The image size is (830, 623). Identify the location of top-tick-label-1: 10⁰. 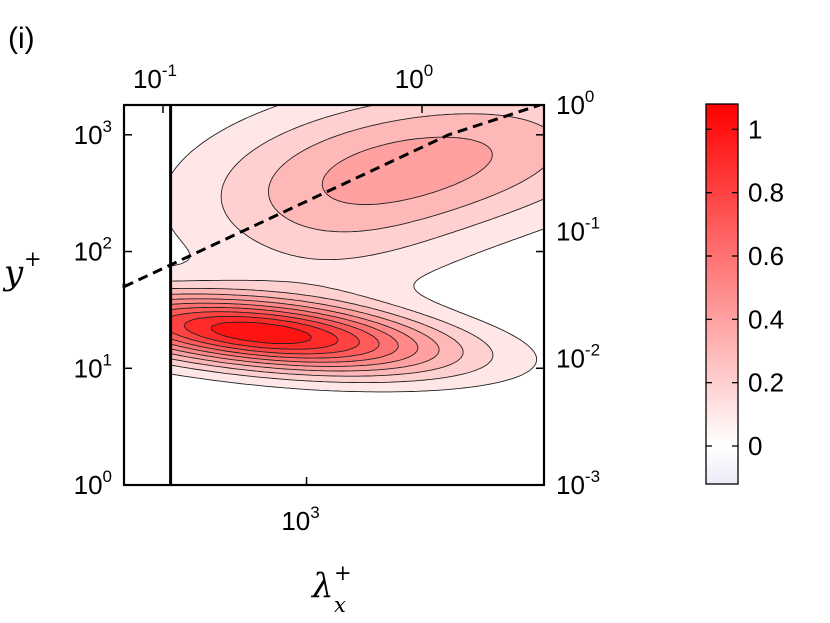
(414, 77).